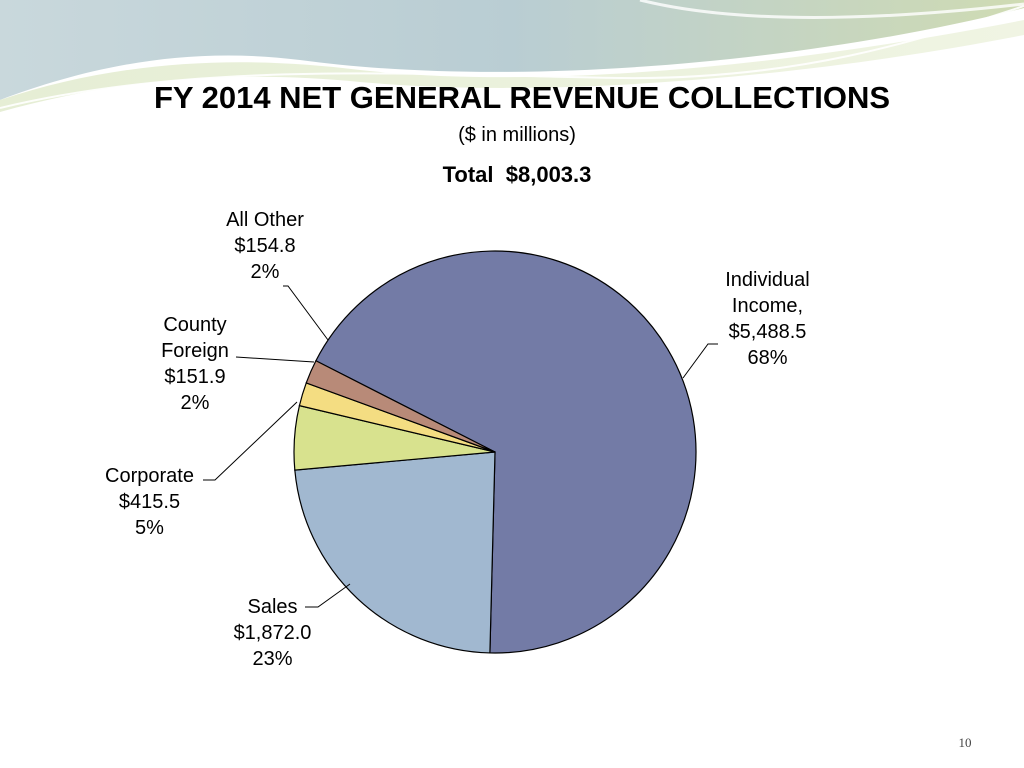 The image size is (1024, 768). I want to click on leader-line-corporate, so click(250, 441).